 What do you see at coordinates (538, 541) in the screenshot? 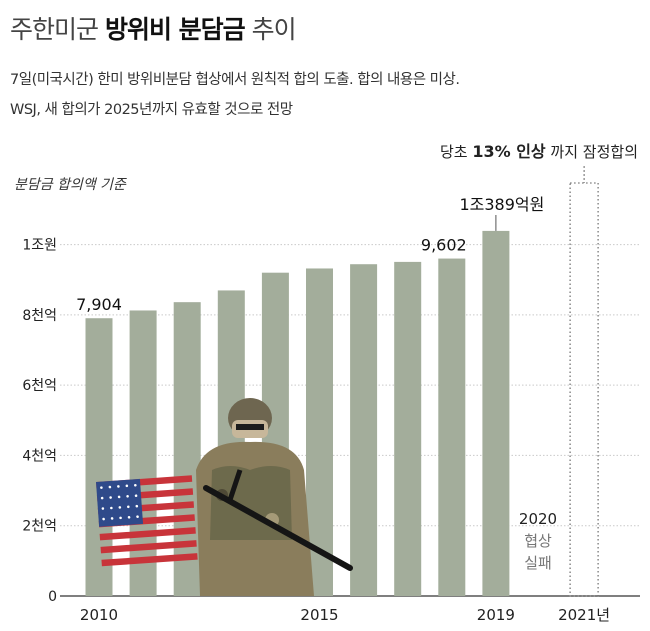
I see `failed-2020-label: 협상` at bounding box center [538, 541].